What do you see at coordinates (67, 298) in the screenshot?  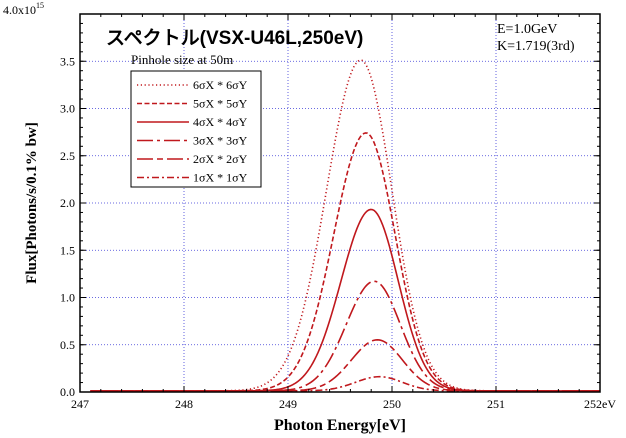 I see `y-tick-label: 1.0` at bounding box center [67, 298].